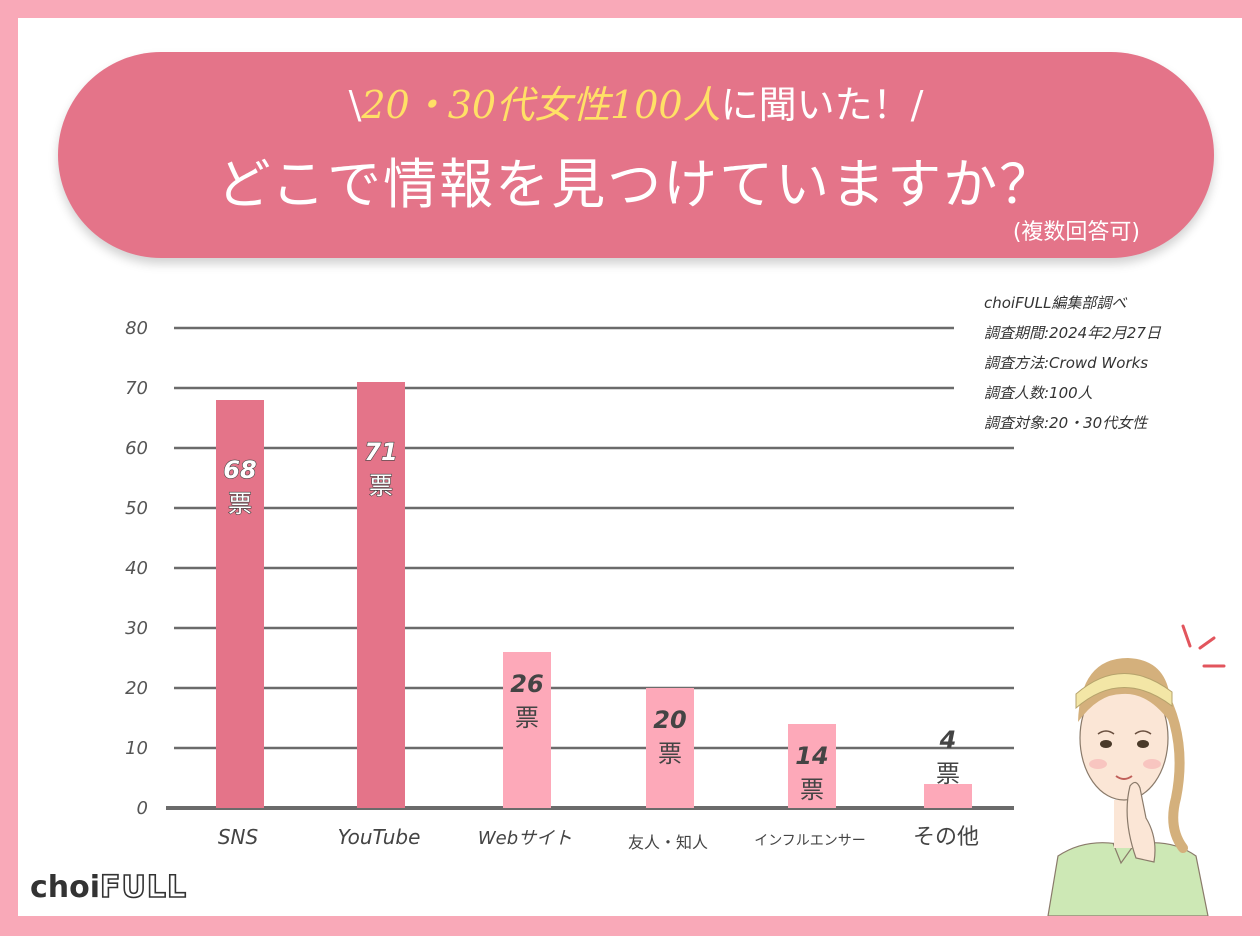  What do you see at coordinates (136, 388) in the screenshot?
I see `y-tick-label: 70` at bounding box center [136, 388].